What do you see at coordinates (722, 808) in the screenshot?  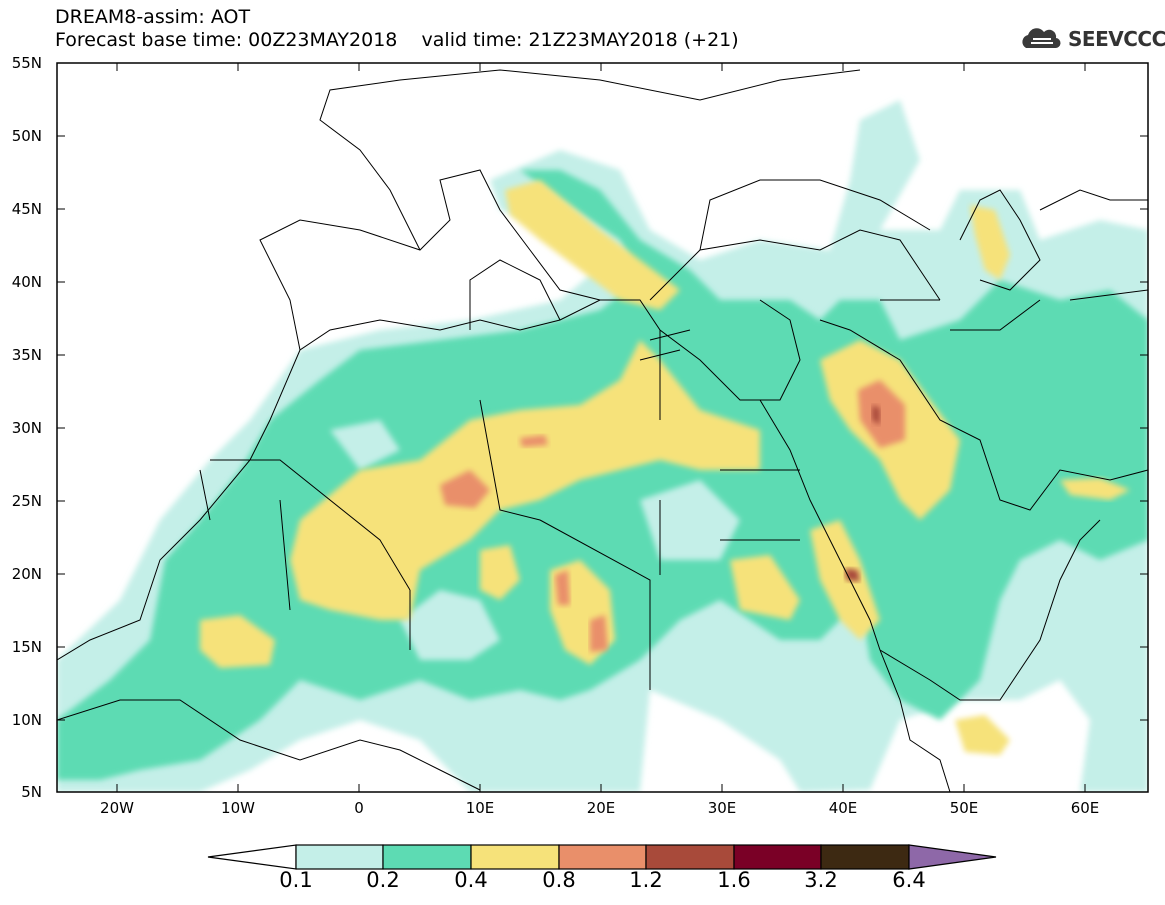 I see `lon-label: 30E` at bounding box center [722, 808].